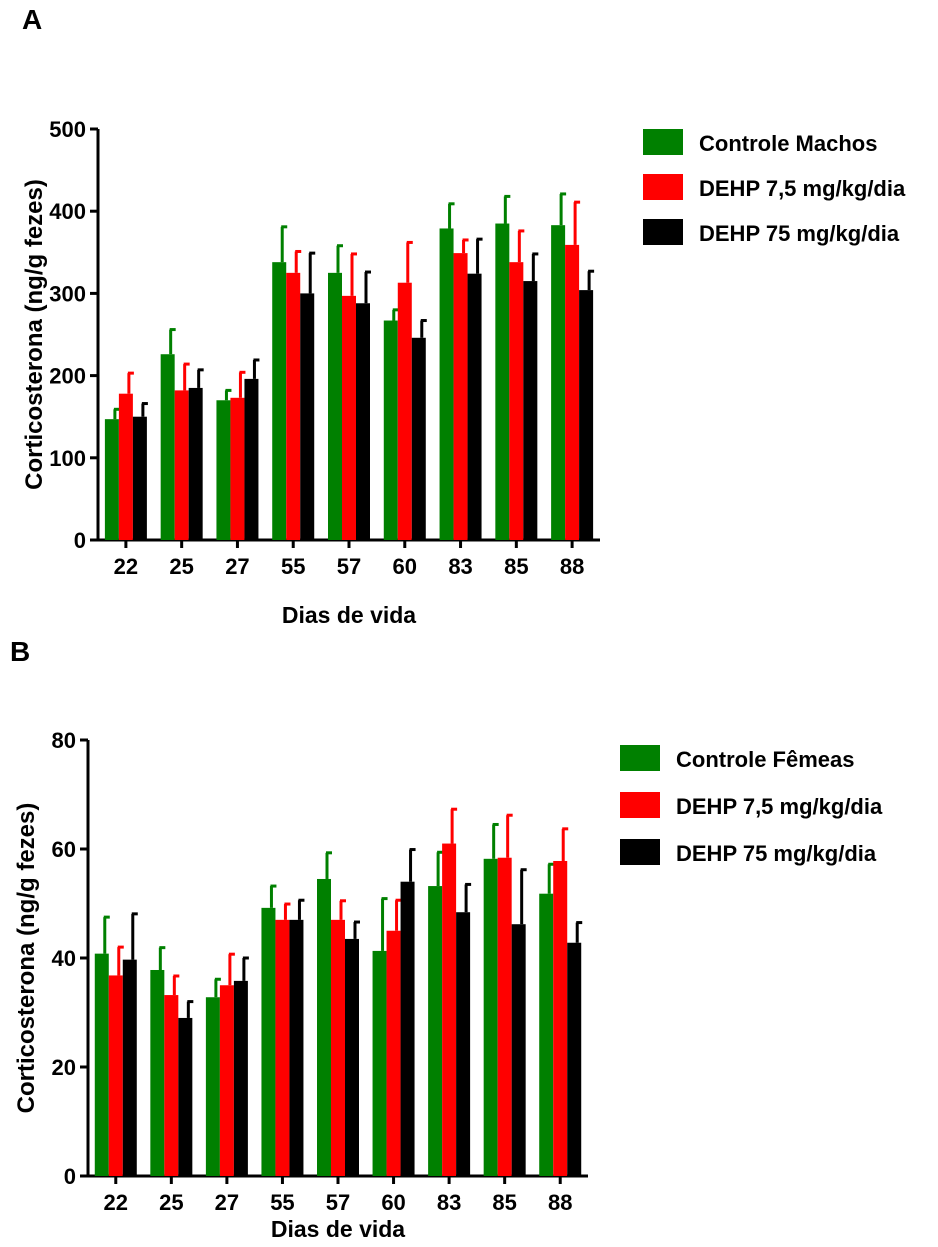  Describe the element at coordinates (64, 958) in the screenshot. I see `y-tick-label: 40` at that location.